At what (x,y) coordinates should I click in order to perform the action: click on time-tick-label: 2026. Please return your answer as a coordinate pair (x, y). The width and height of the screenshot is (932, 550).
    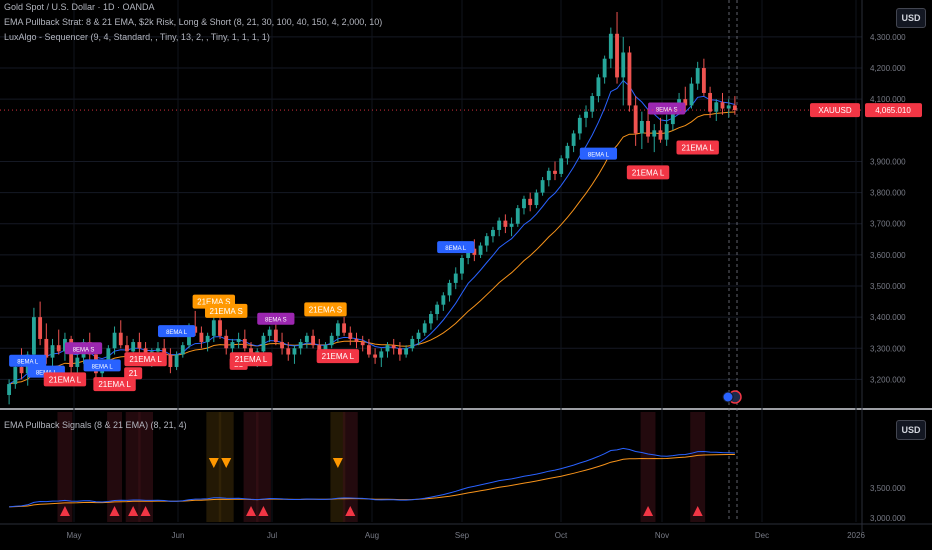
    Looking at the image, I should click on (856, 535).